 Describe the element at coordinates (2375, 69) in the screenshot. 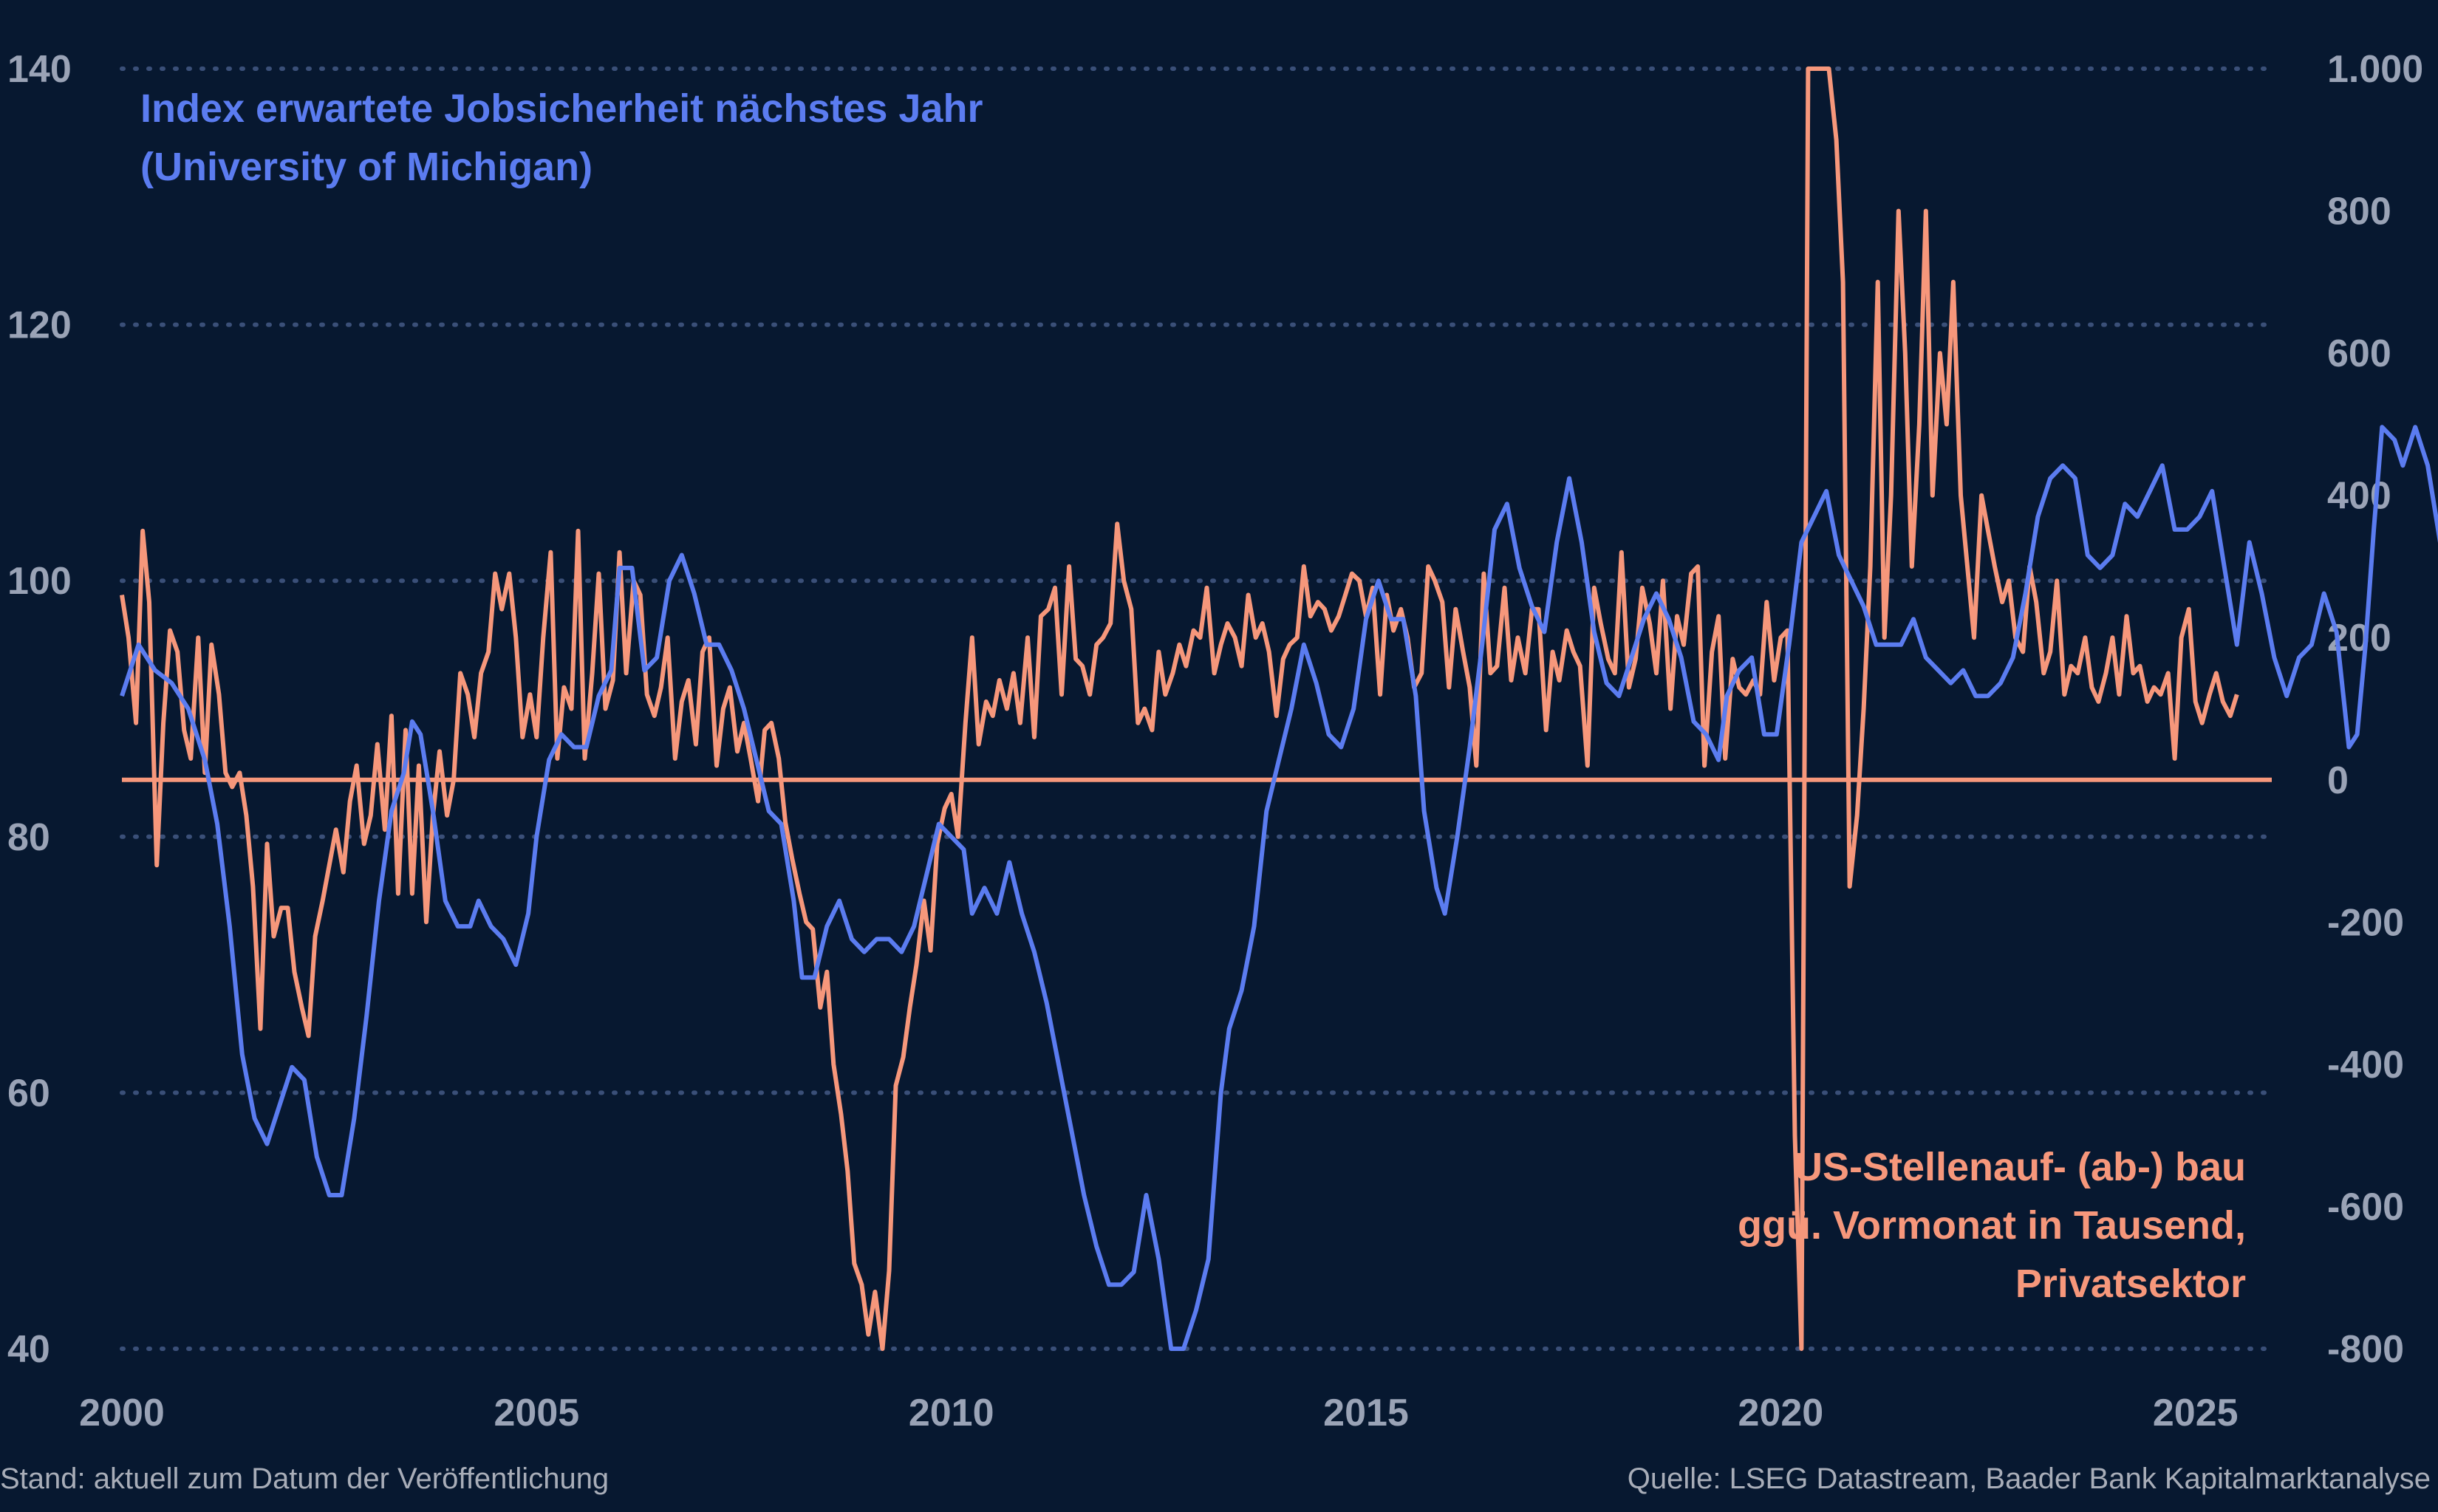

I see `right-tick-1.000: 1.000` at that location.